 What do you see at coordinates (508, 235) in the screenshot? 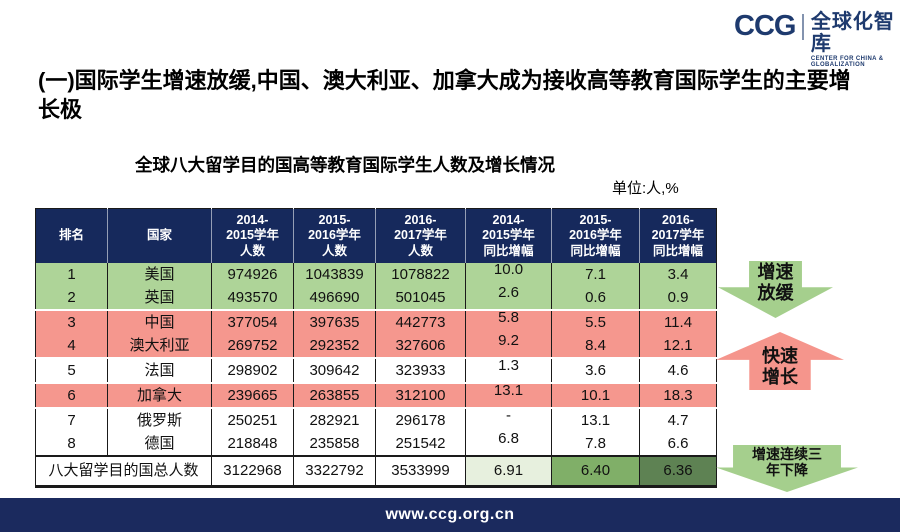
I see `col-header-growth-2014: 2014- 2015学年 同比增幅` at bounding box center [508, 235].